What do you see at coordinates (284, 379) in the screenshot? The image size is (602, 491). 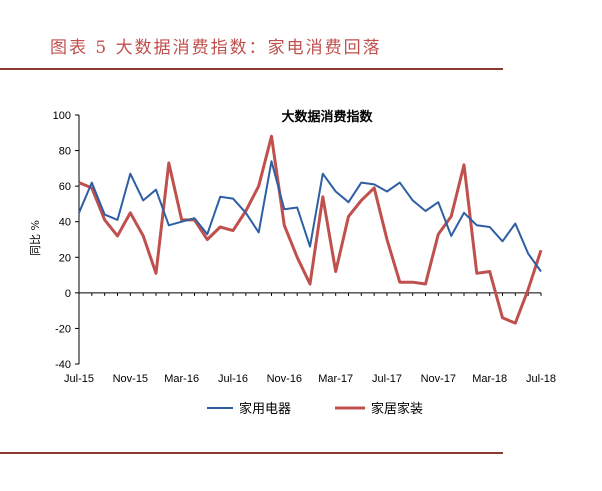 I see `x-tick-label: Nov-16` at bounding box center [284, 379].